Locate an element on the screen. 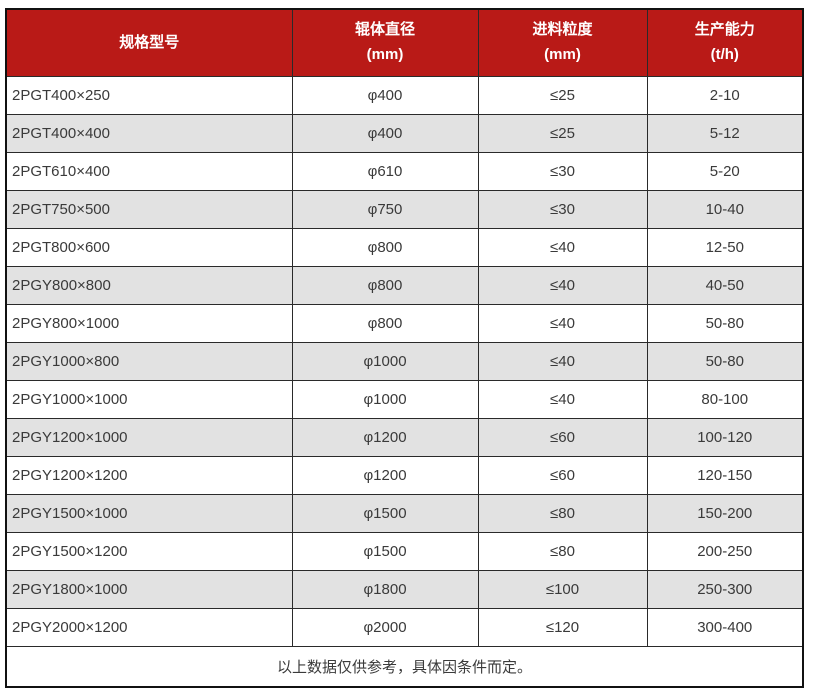 The width and height of the screenshot is (816, 689). spec-table-header: 规格型号 辊体直径 (mm) 进料粒度 (mm) 生产能力 (t/h) is located at coordinates (404, 42).